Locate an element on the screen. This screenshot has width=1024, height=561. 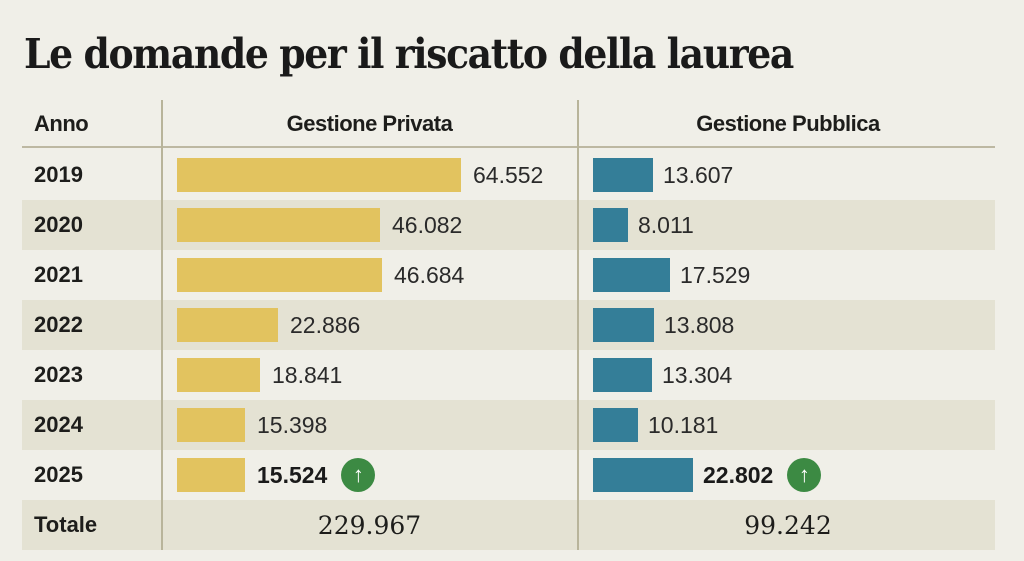
public-value-text: 10.181 is located at coordinates (683, 424).